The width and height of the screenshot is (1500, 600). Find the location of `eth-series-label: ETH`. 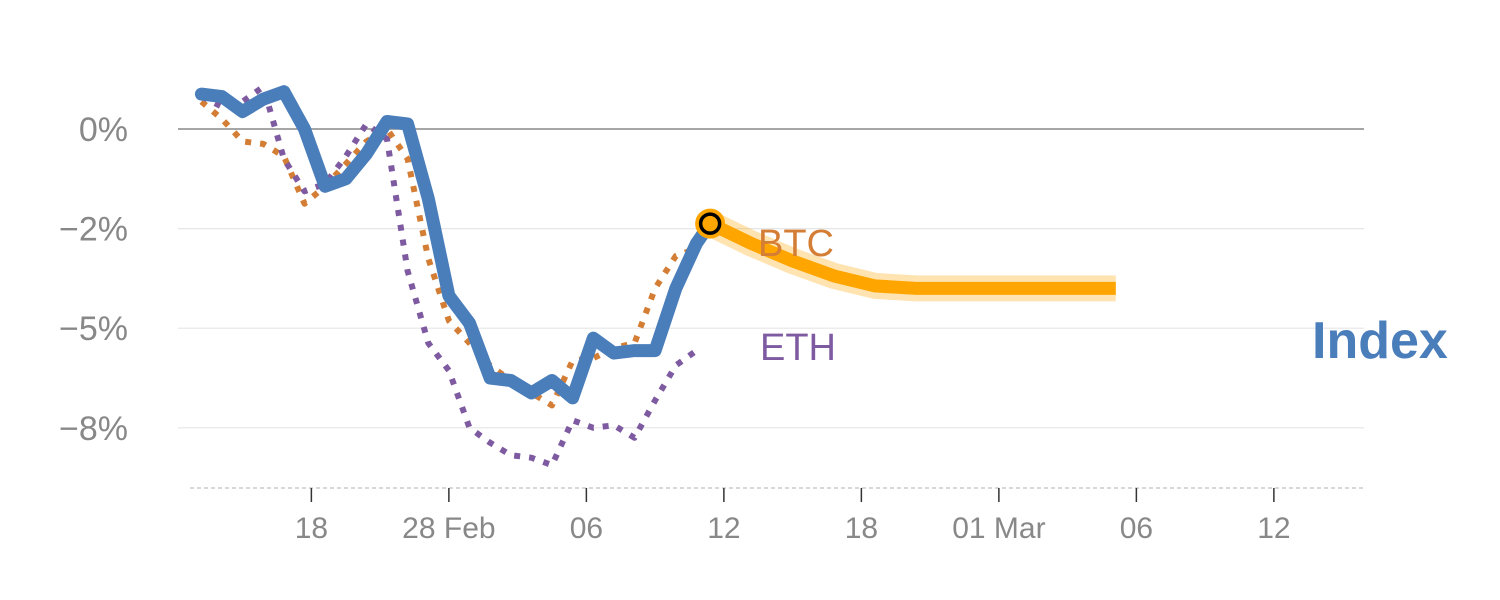

eth-series-label: ETH is located at coordinates (798, 348).